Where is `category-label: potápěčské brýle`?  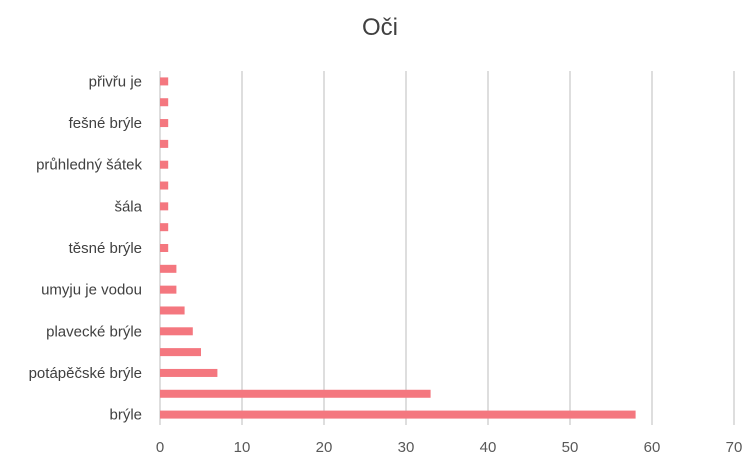
category-label: potápěčské brýle is located at coordinates (85, 373).